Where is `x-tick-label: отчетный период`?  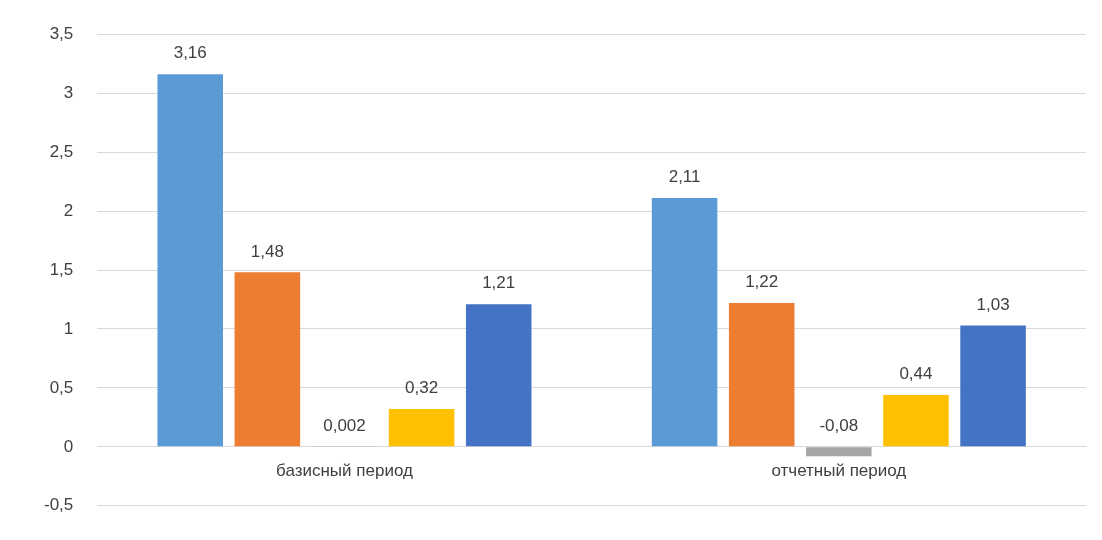 x-tick-label: отчетный период is located at coordinates (839, 470).